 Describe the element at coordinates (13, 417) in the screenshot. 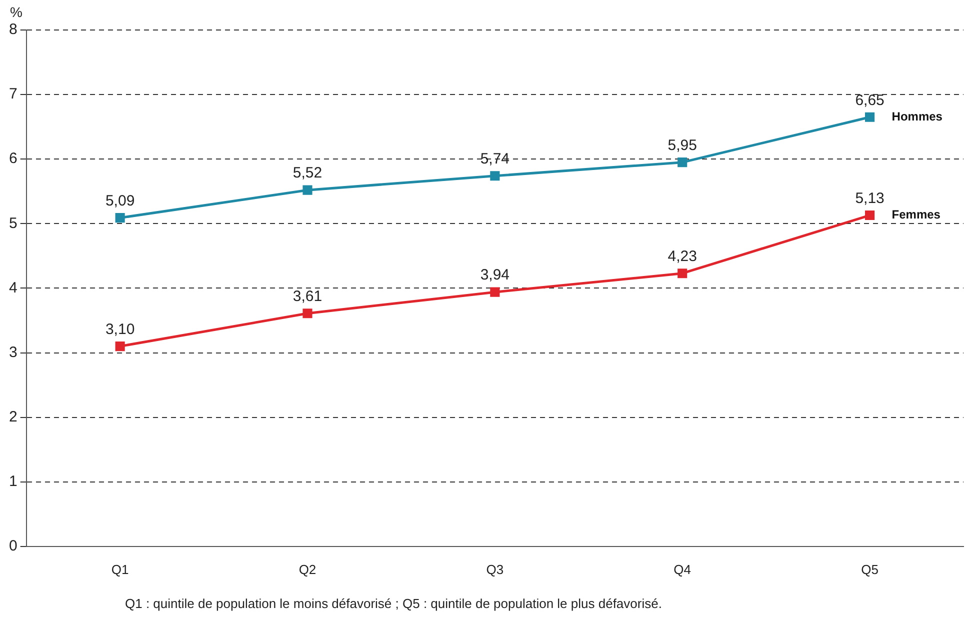

I see `y-tick-label: 2` at that location.